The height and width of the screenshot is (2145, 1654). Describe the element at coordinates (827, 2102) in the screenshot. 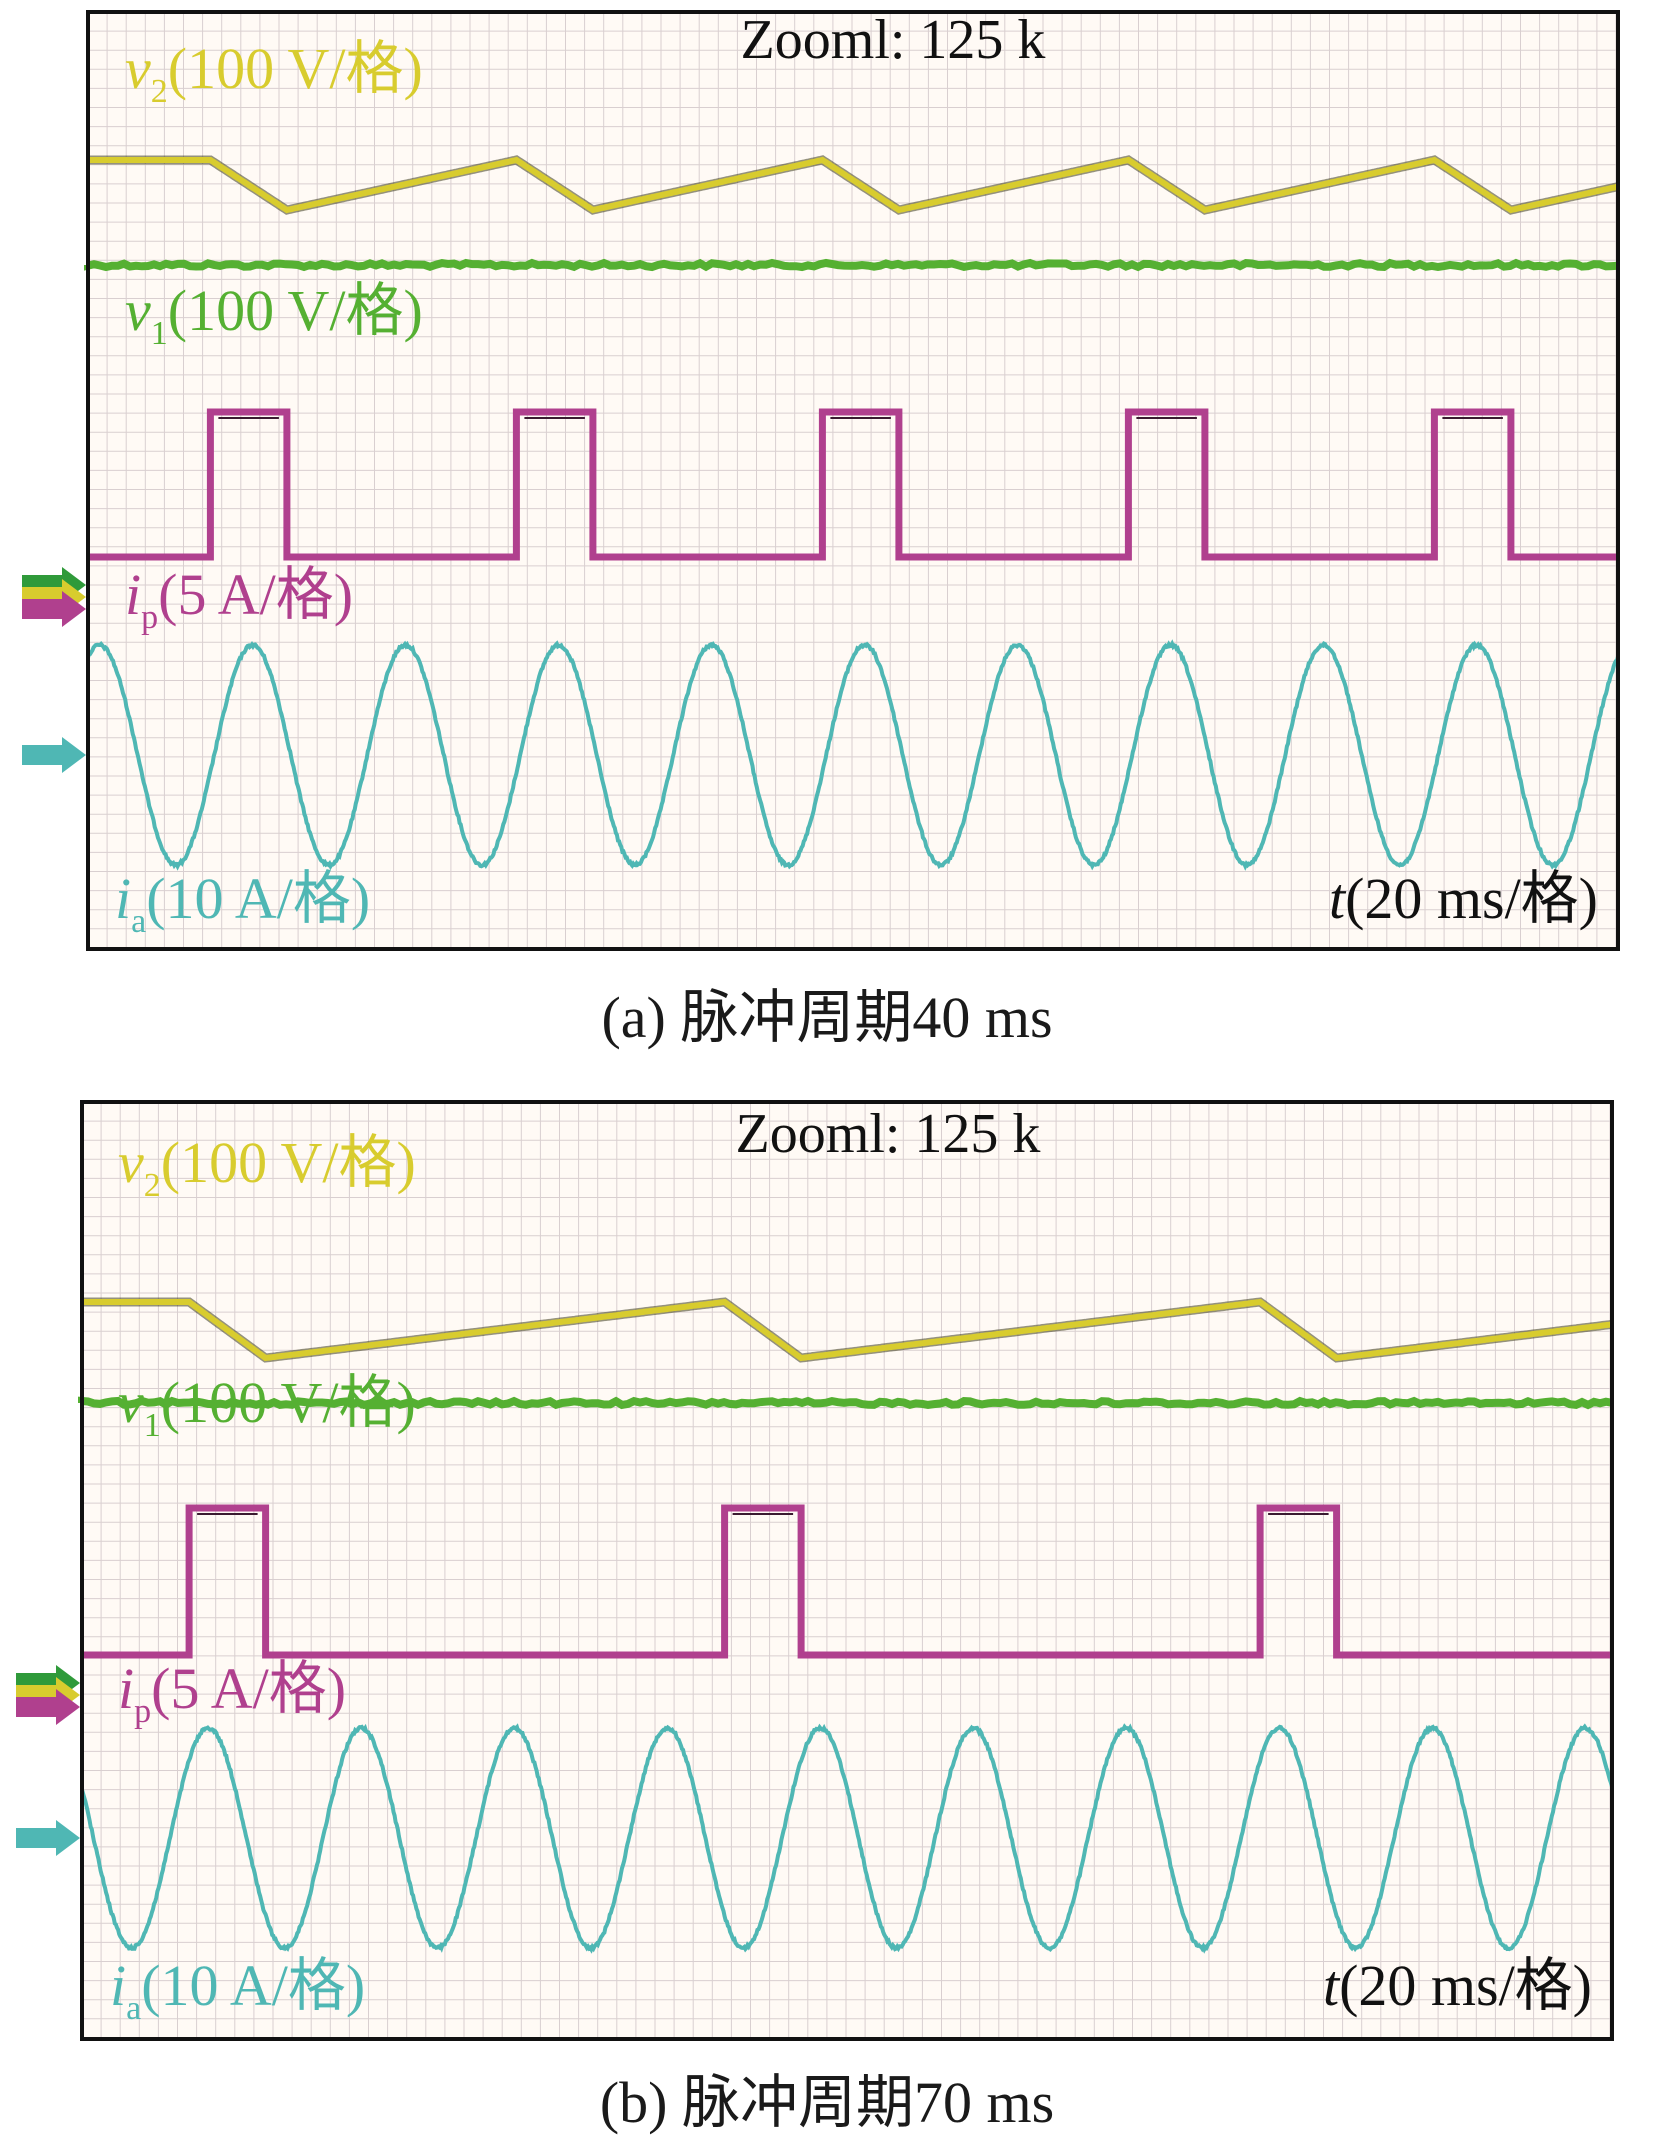

I see `caption-b: (b) 脉冲周期70 ms` at that location.